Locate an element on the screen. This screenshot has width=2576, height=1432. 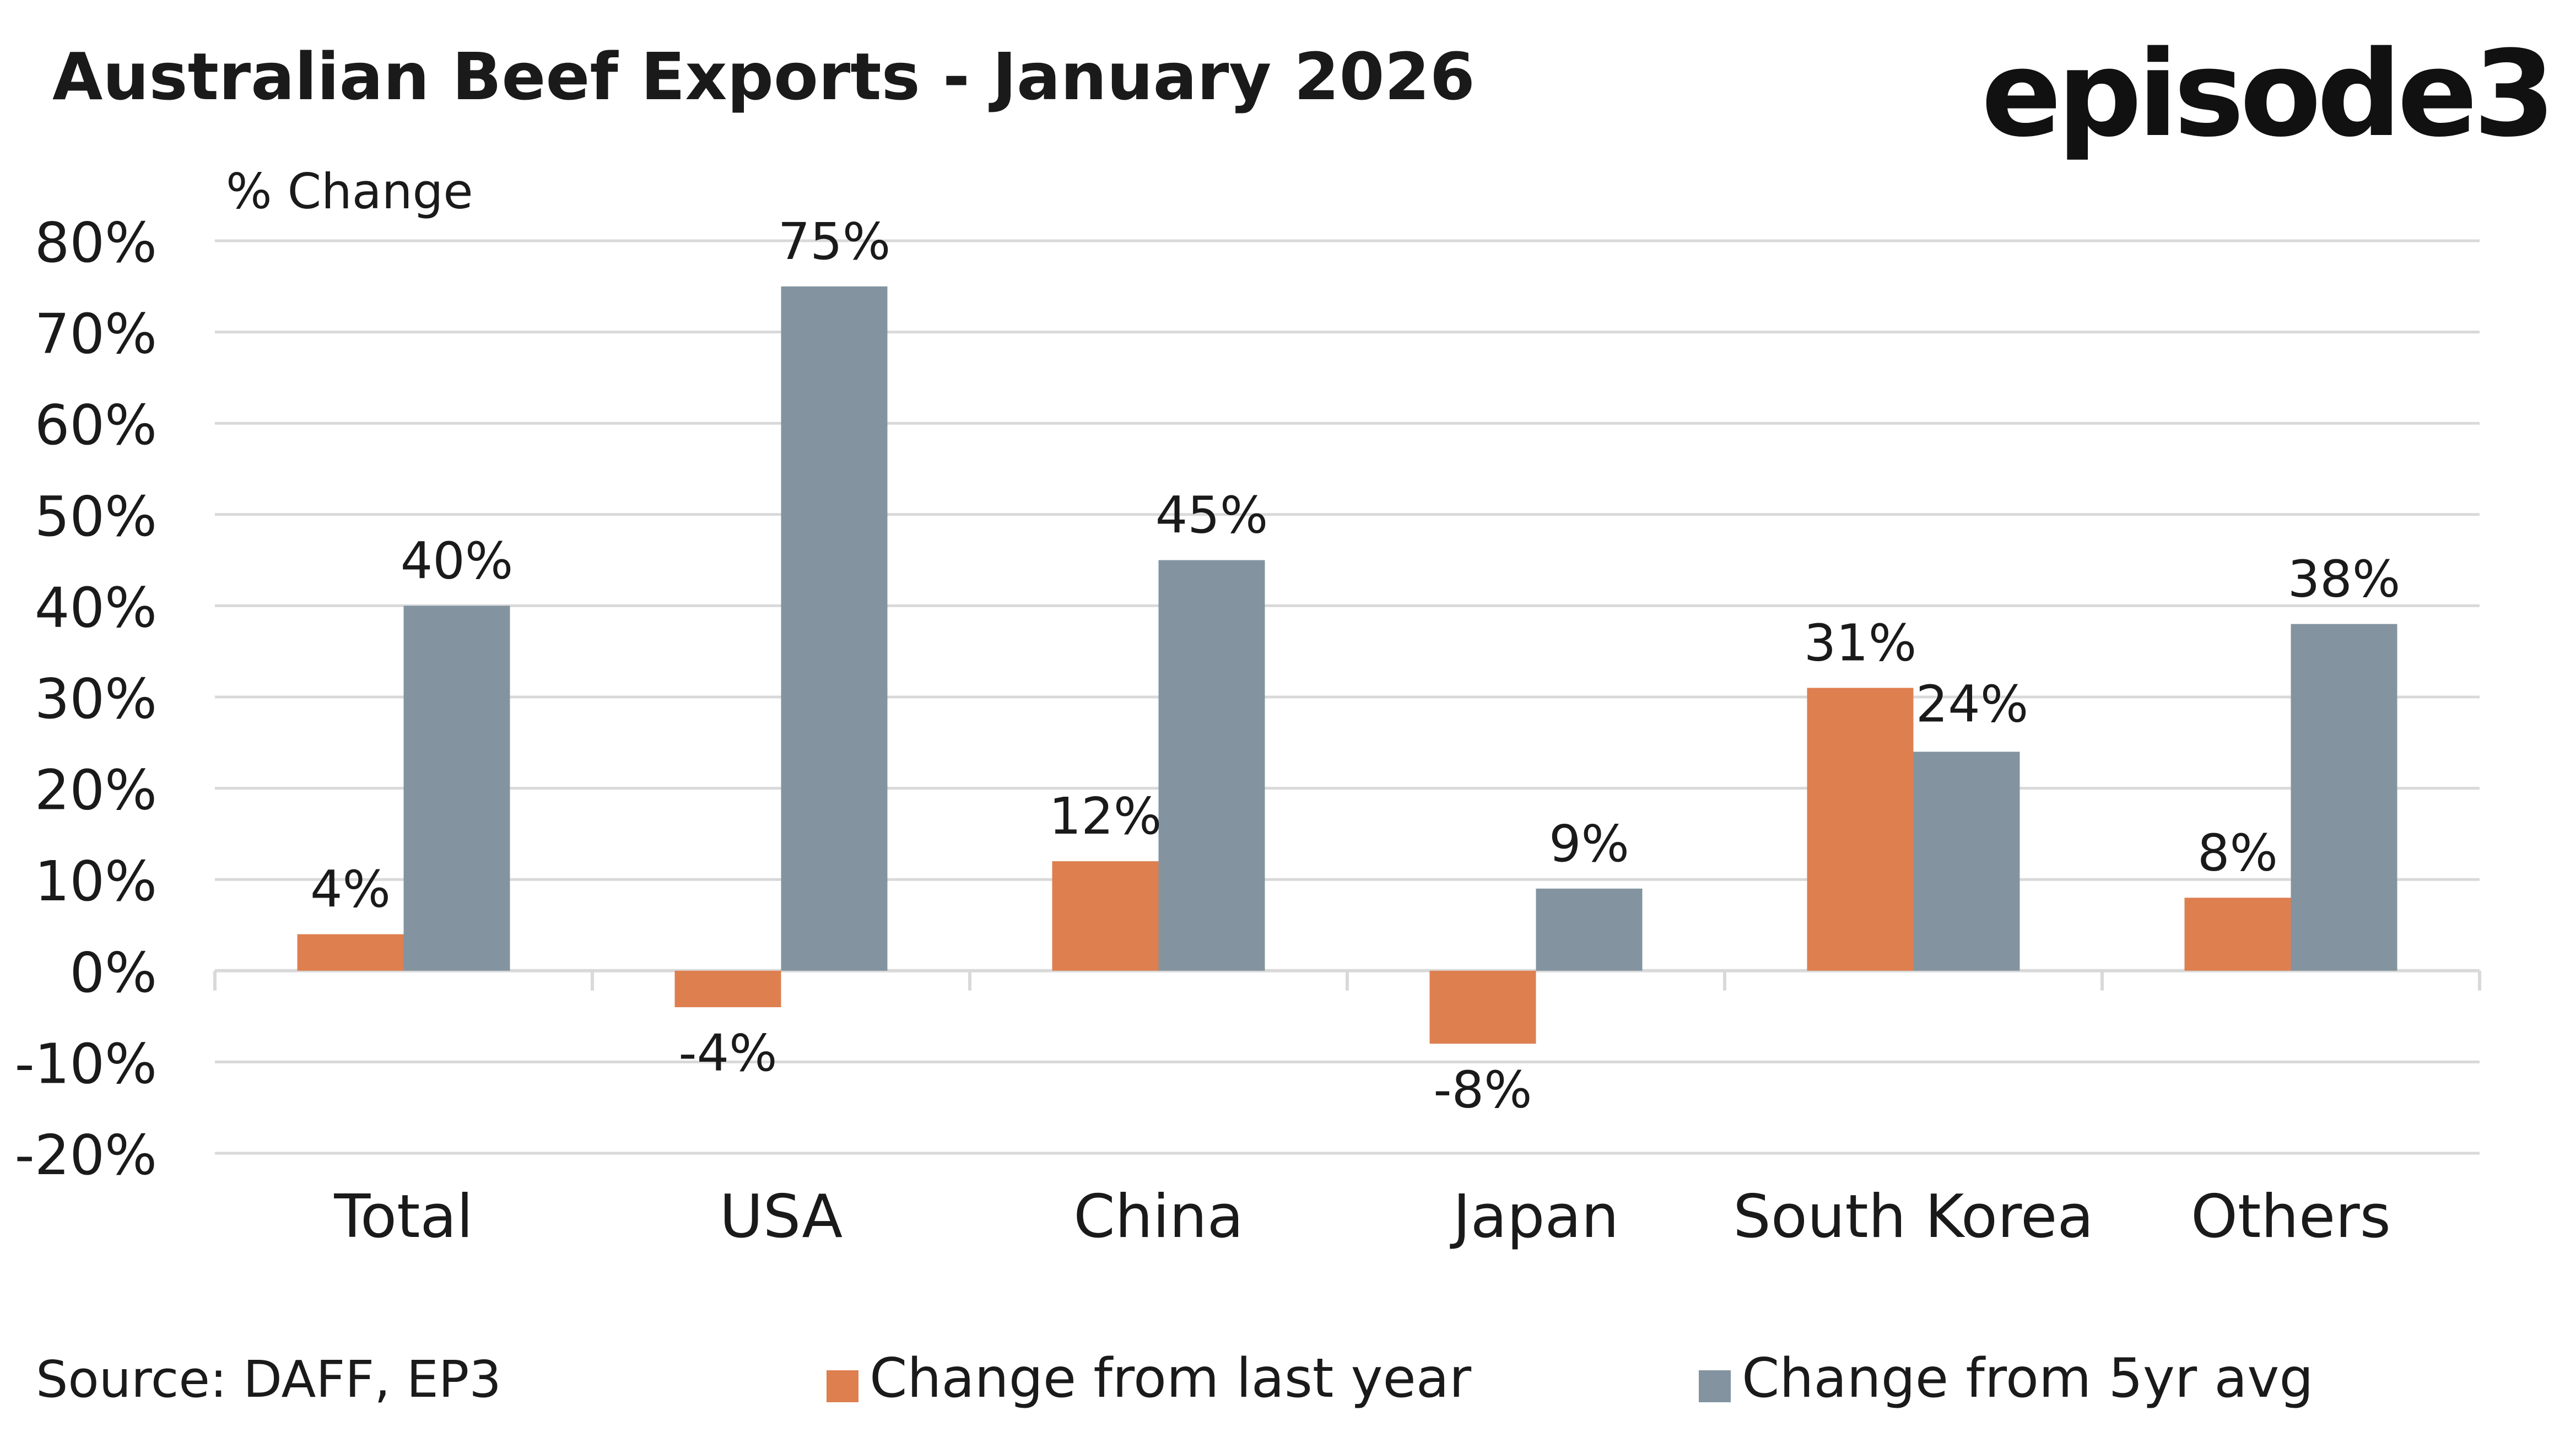
data-label: 4% is located at coordinates (350, 889).